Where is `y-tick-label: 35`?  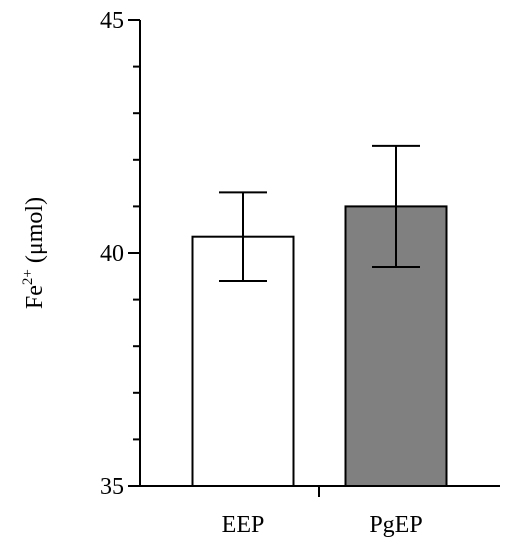
y-tick-label: 35 is located at coordinates (112, 487).